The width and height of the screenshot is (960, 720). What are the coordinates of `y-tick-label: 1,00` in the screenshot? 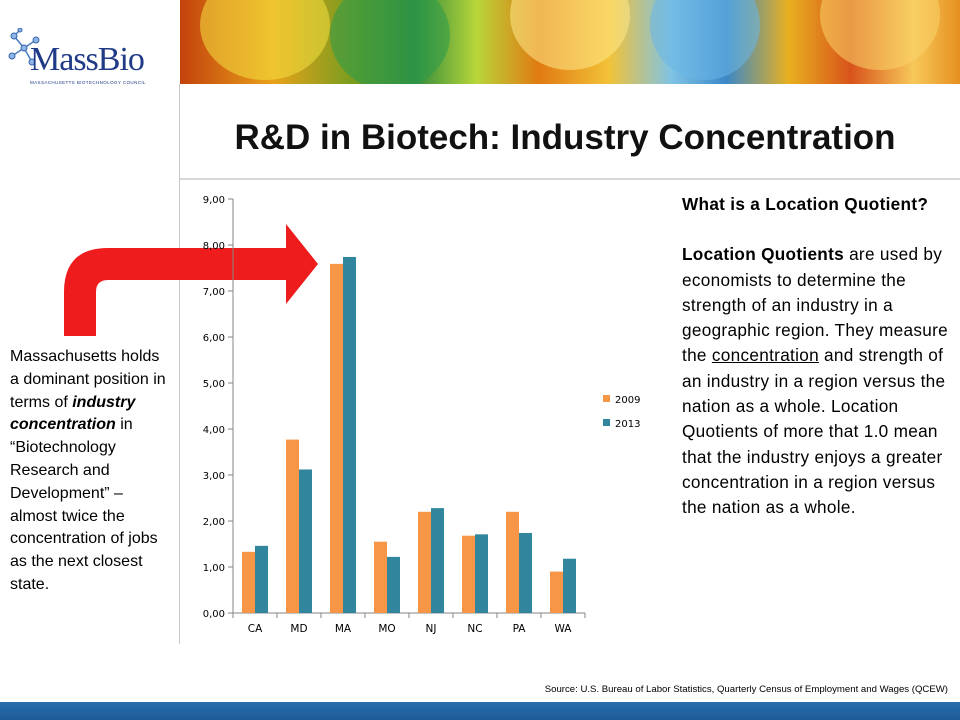 It's located at (214, 568).